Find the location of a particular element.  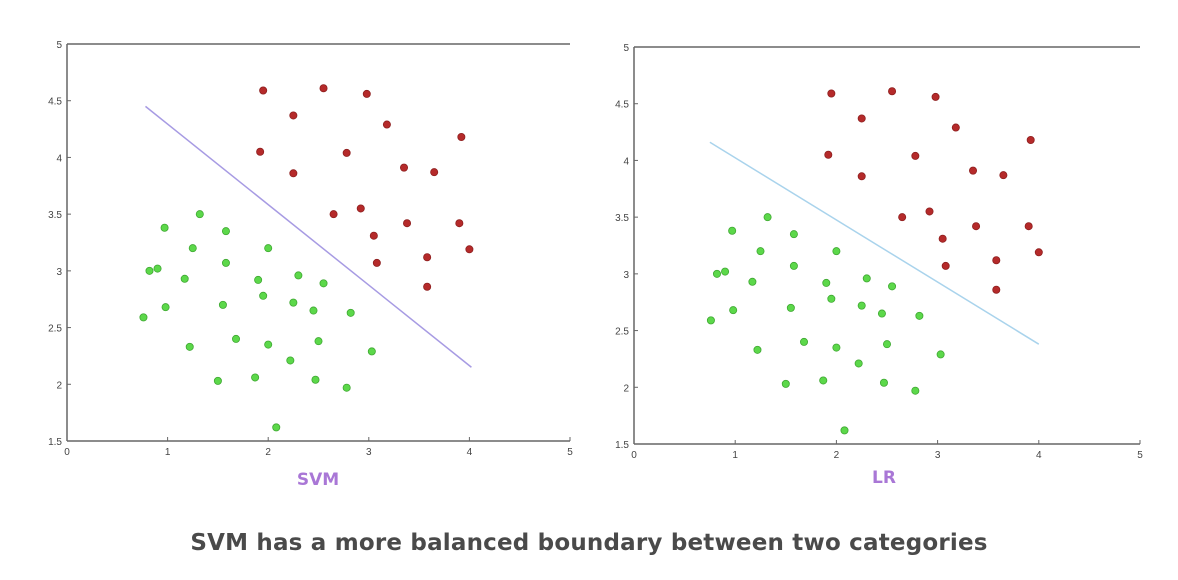

chart-method-label: LR is located at coordinates (884, 478).